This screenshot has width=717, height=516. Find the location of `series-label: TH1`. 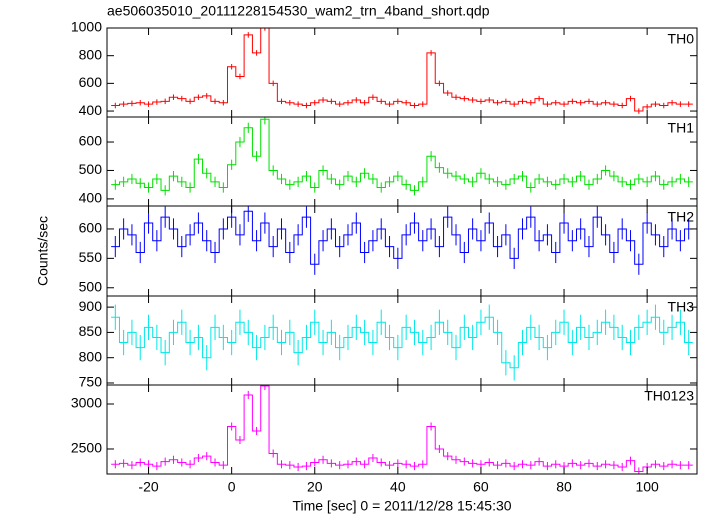

series-label: TH1 is located at coordinates (681, 128).